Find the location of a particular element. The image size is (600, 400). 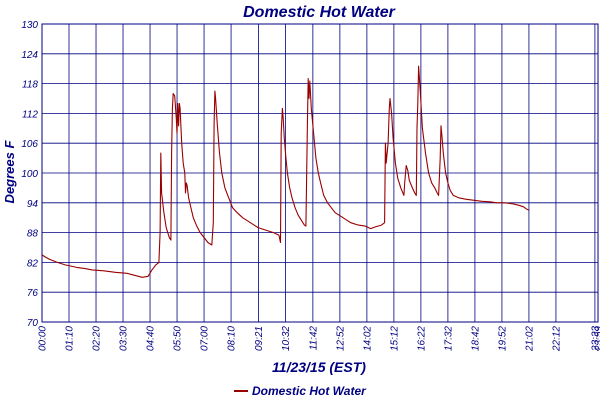

y-tick-label: 76 is located at coordinates (33, 293).